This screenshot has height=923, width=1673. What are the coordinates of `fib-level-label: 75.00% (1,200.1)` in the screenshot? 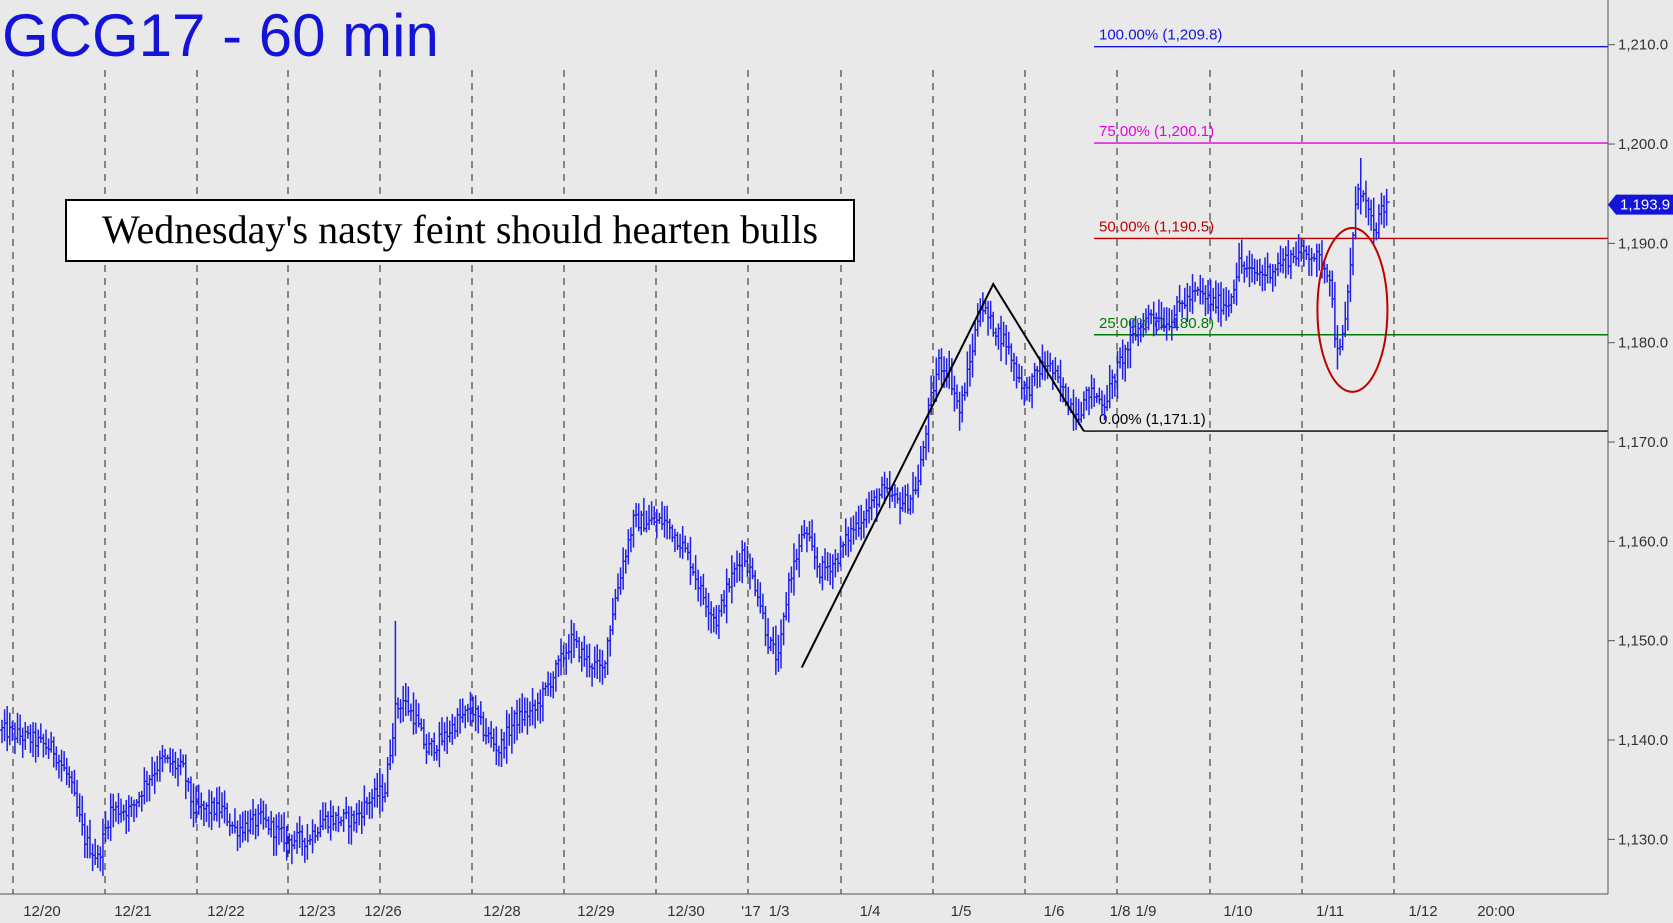 It's located at (1156, 131).